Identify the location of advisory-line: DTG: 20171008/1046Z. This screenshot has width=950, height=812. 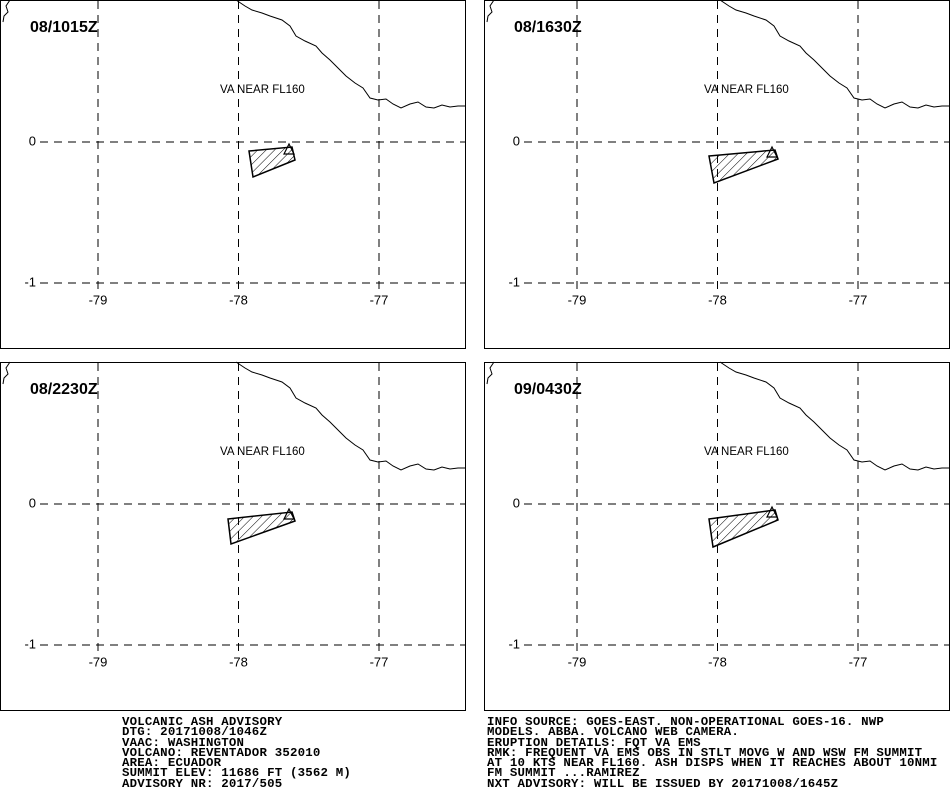
(195, 732).